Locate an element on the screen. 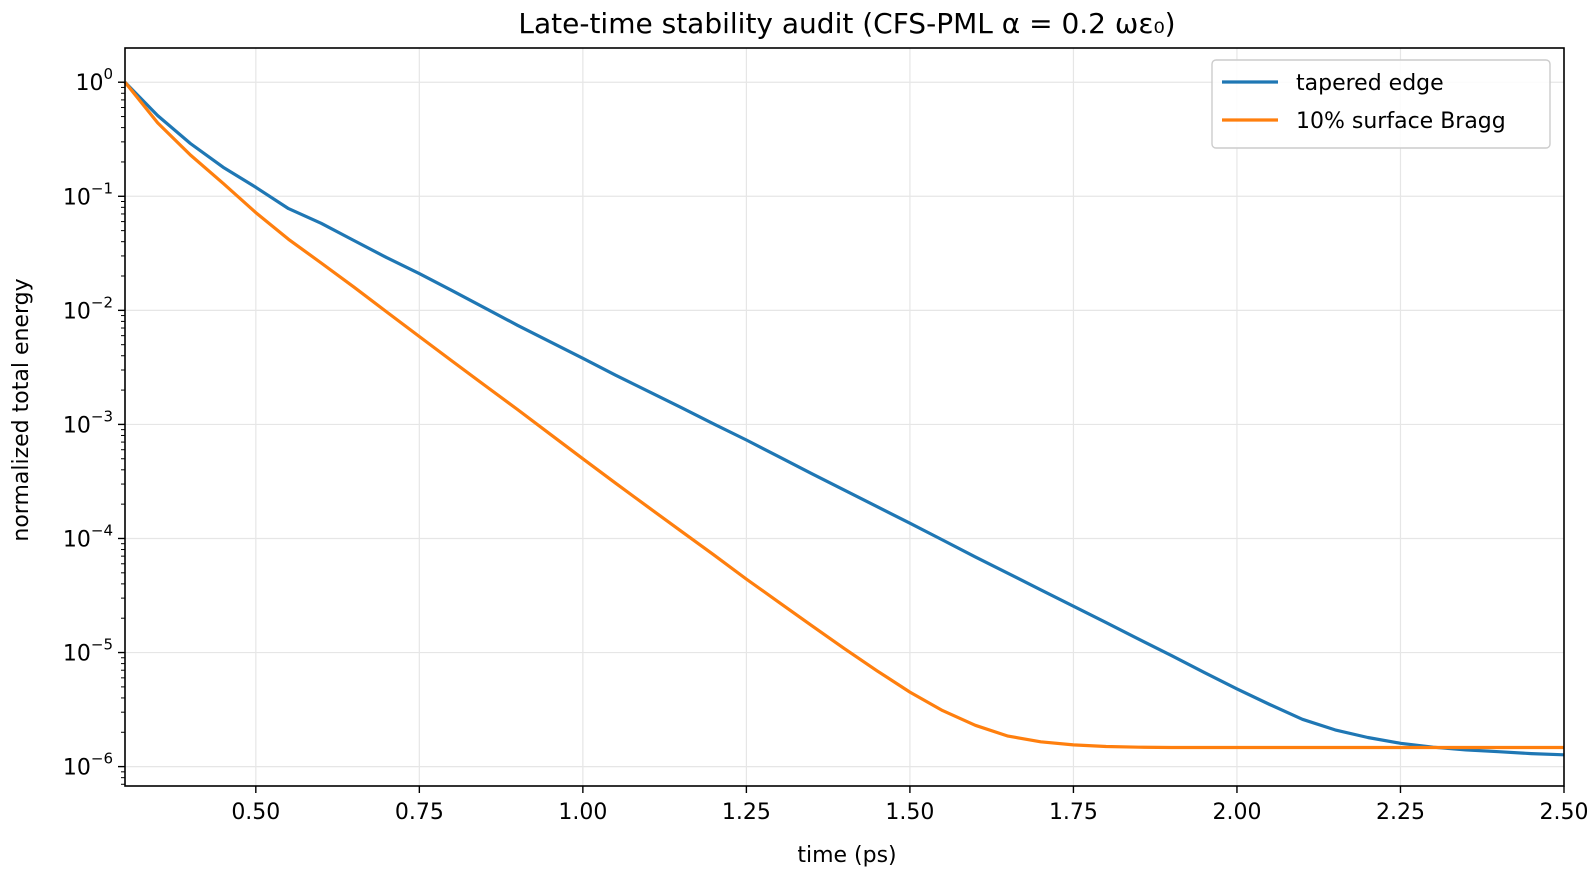  y-tick-label: 10⁰ is located at coordinates (94, 80).